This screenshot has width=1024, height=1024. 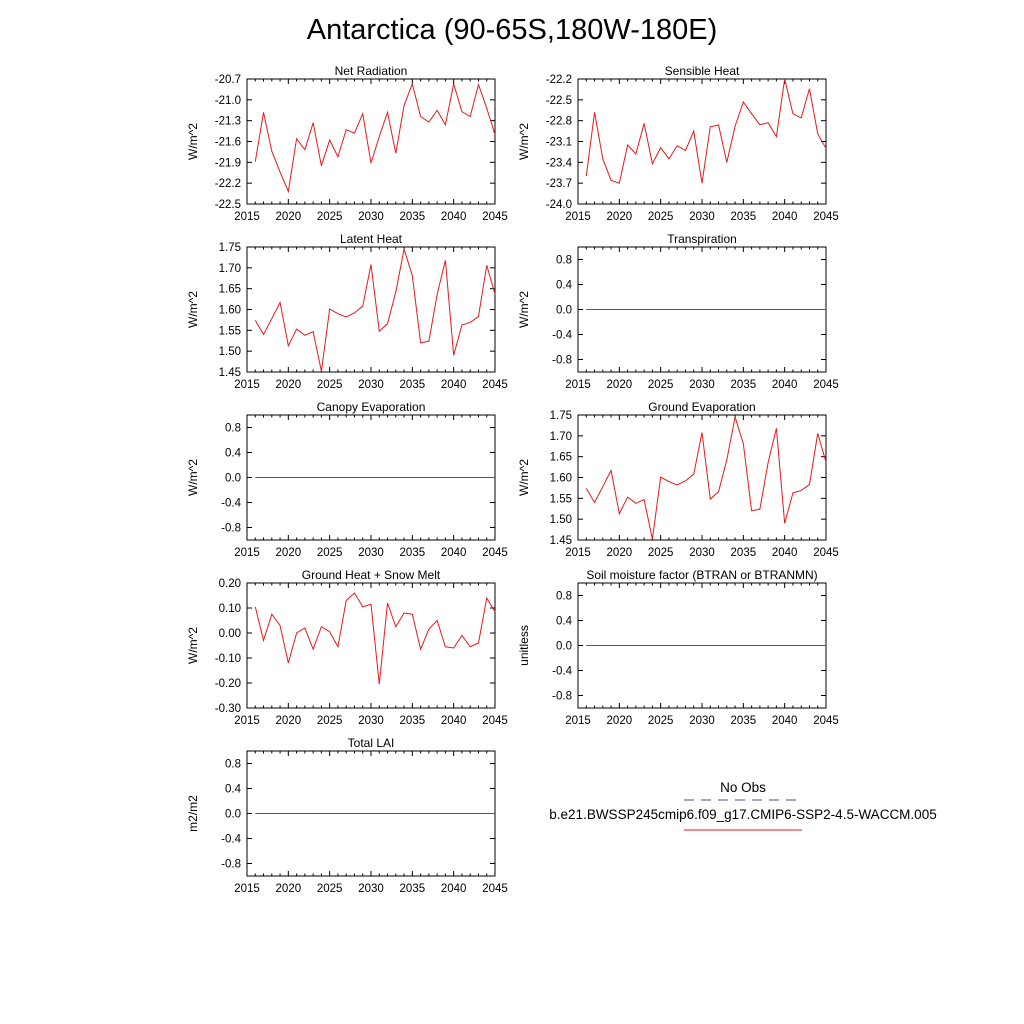 What do you see at coordinates (230, 269) in the screenshot?
I see `y-tick-label: 1.70` at bounding box center [230, 269].